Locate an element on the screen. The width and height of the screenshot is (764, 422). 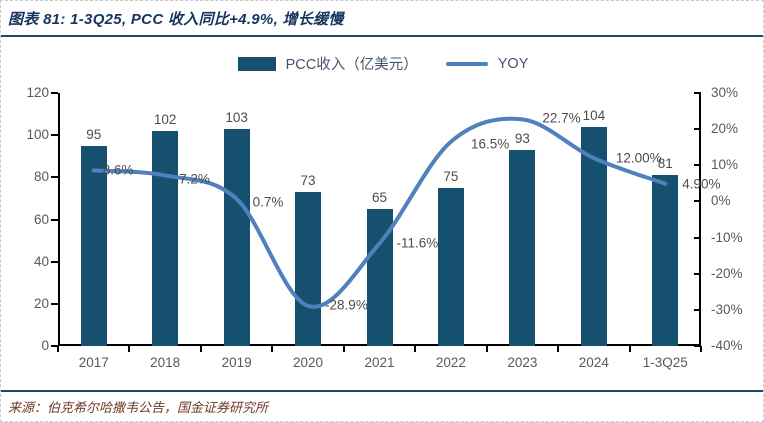
chart-legend: PCC收入（亿美元） YOY is located at coordinates (382, 63).